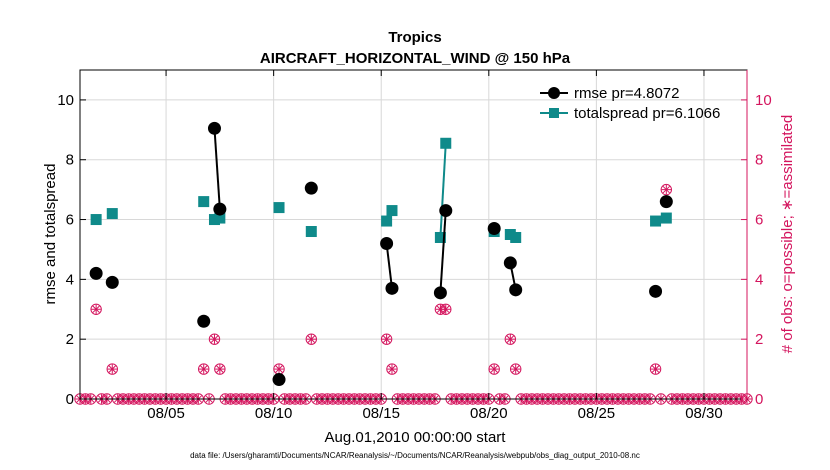  Describe the element at coordinates (70, 399) in the screenshot. I see `y-tick-label: 0` at that location.